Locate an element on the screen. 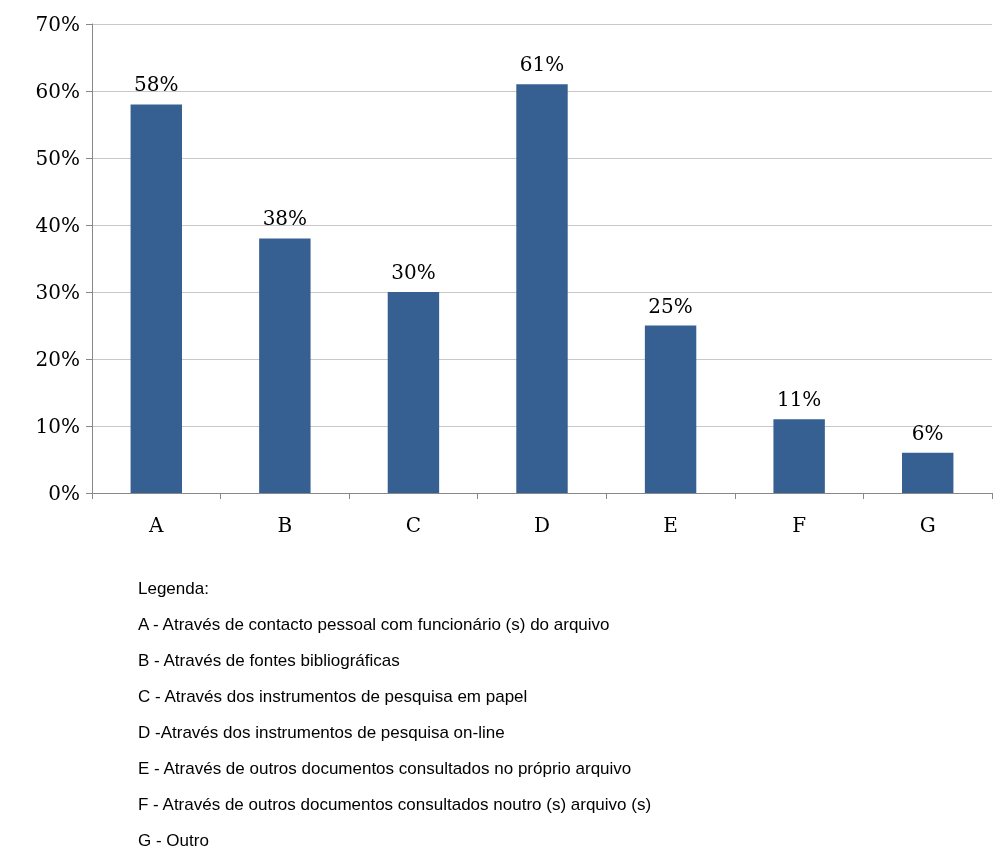 This screenshot has width=1001, height=856. data-label: 58% is located at coordinates (156, 84).